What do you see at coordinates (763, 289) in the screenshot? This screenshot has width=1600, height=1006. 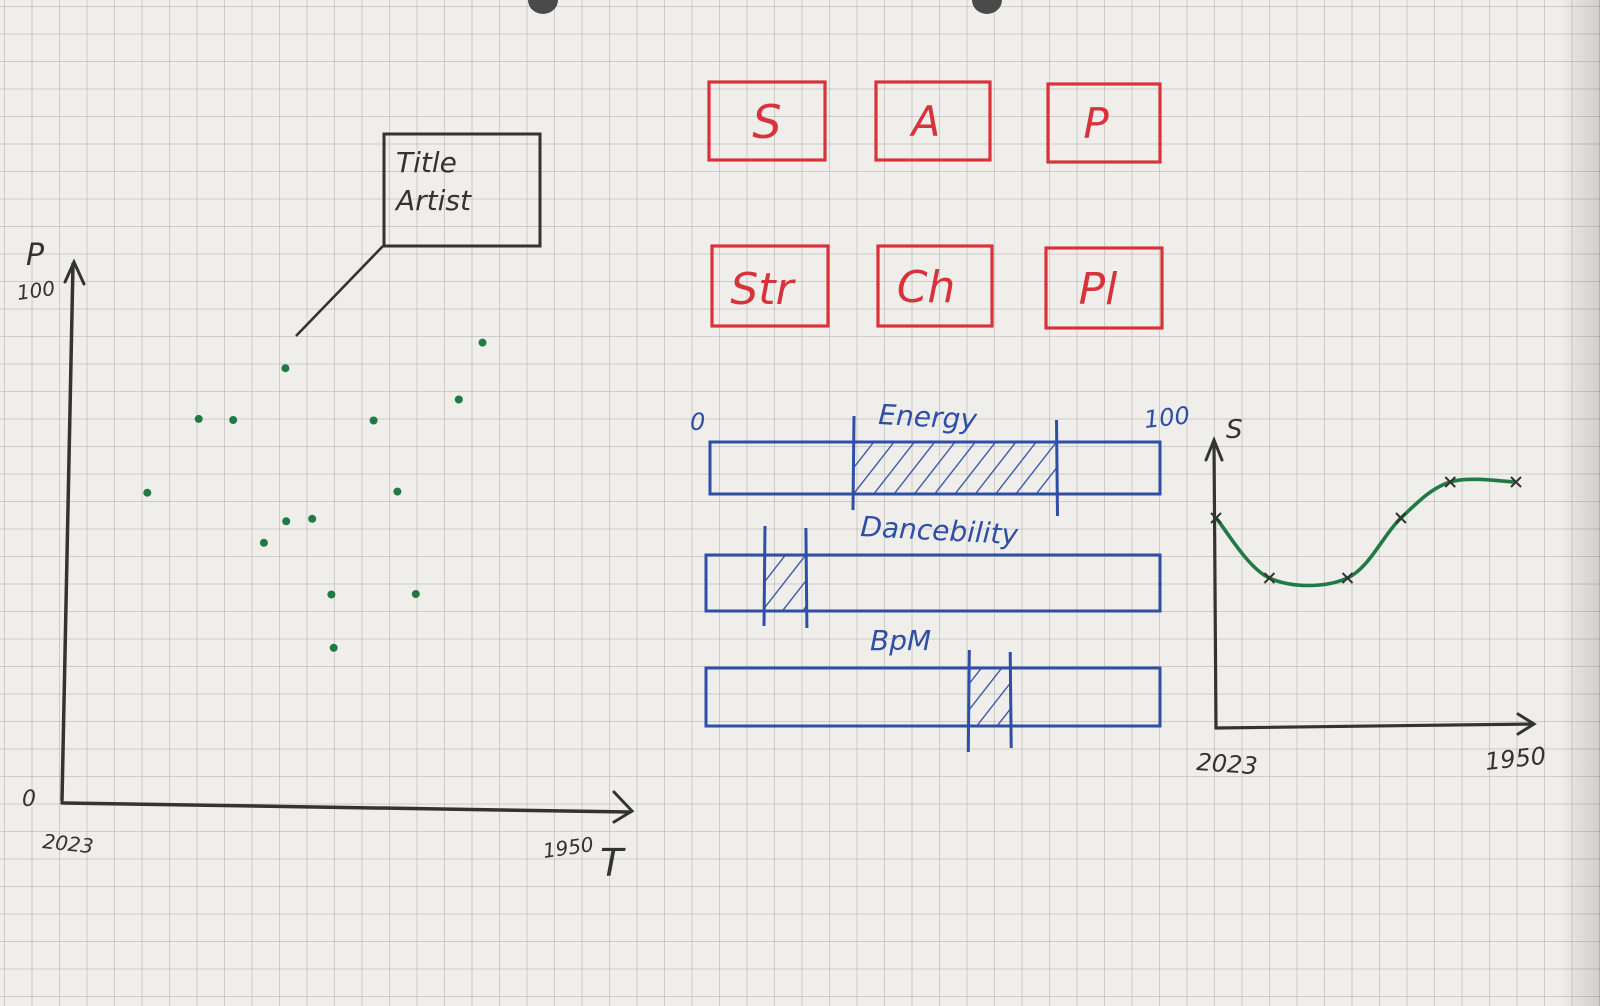 I see `button-str-label: Str` at bounding box center [763, 289].